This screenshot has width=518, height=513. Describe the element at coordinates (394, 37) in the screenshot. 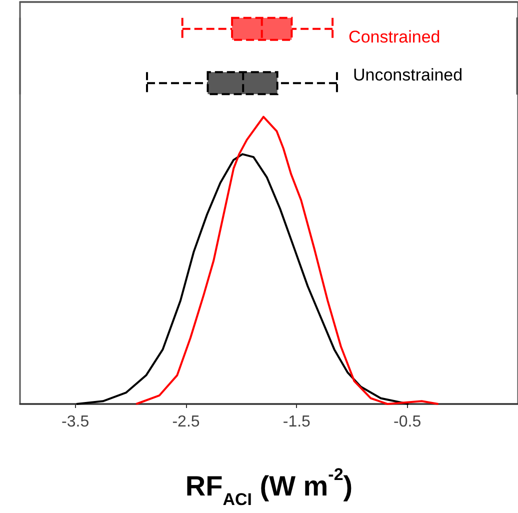

I see `category-label: Constrained` at that location.